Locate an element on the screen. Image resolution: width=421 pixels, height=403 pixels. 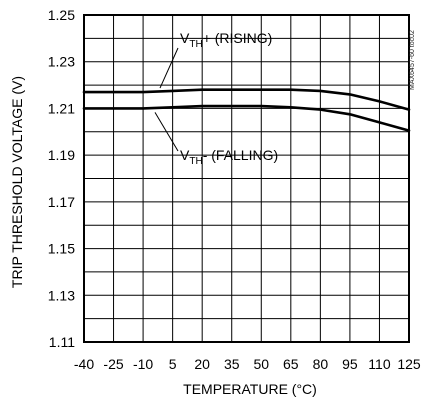
x-axis-title: TEMPERATURE (°C) is located at coordinates (250, 389).